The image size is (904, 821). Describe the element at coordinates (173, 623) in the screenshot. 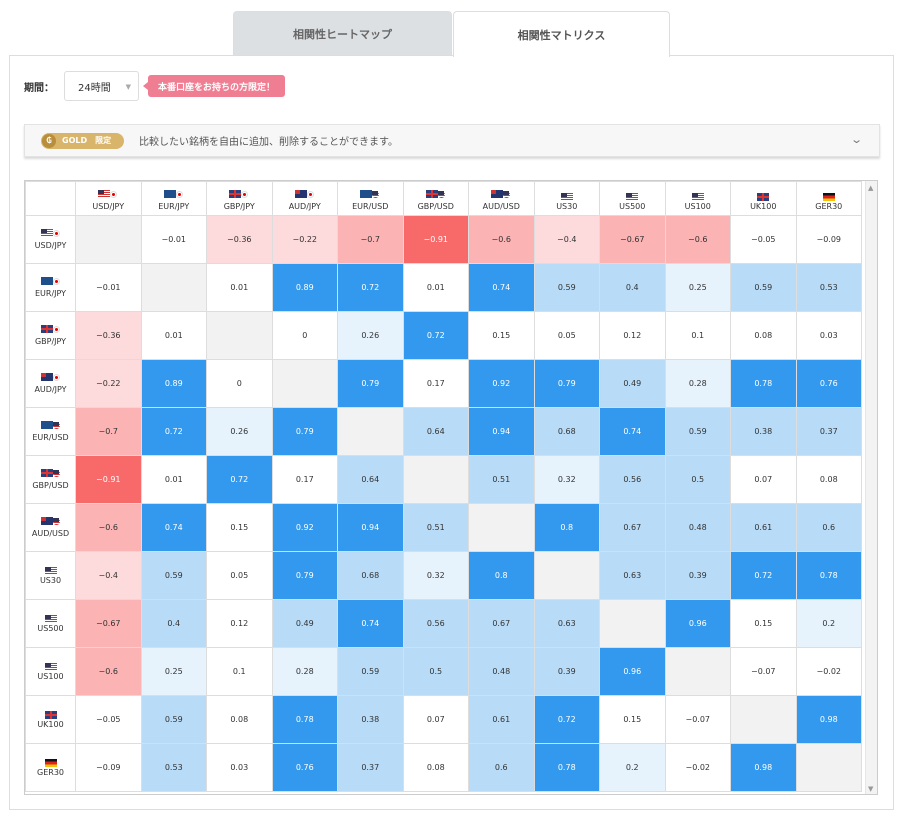

I see `matrix-cell: 0.4` at that location.